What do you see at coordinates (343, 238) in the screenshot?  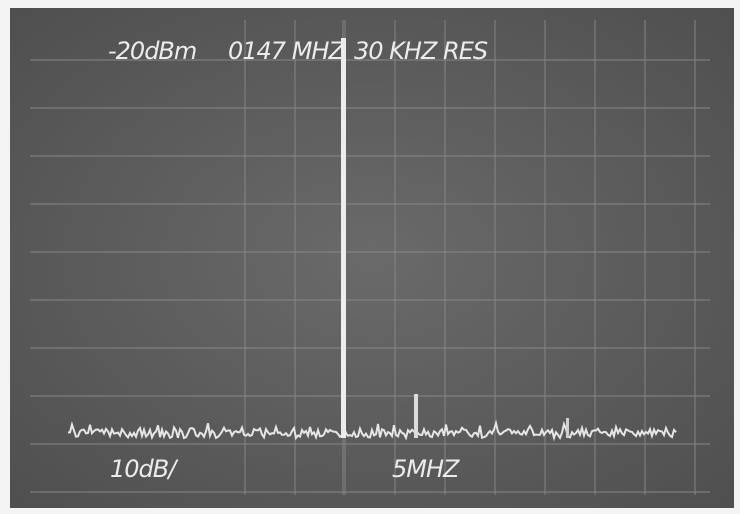 I see `carrier-spike` at bounding box center [343, 238].